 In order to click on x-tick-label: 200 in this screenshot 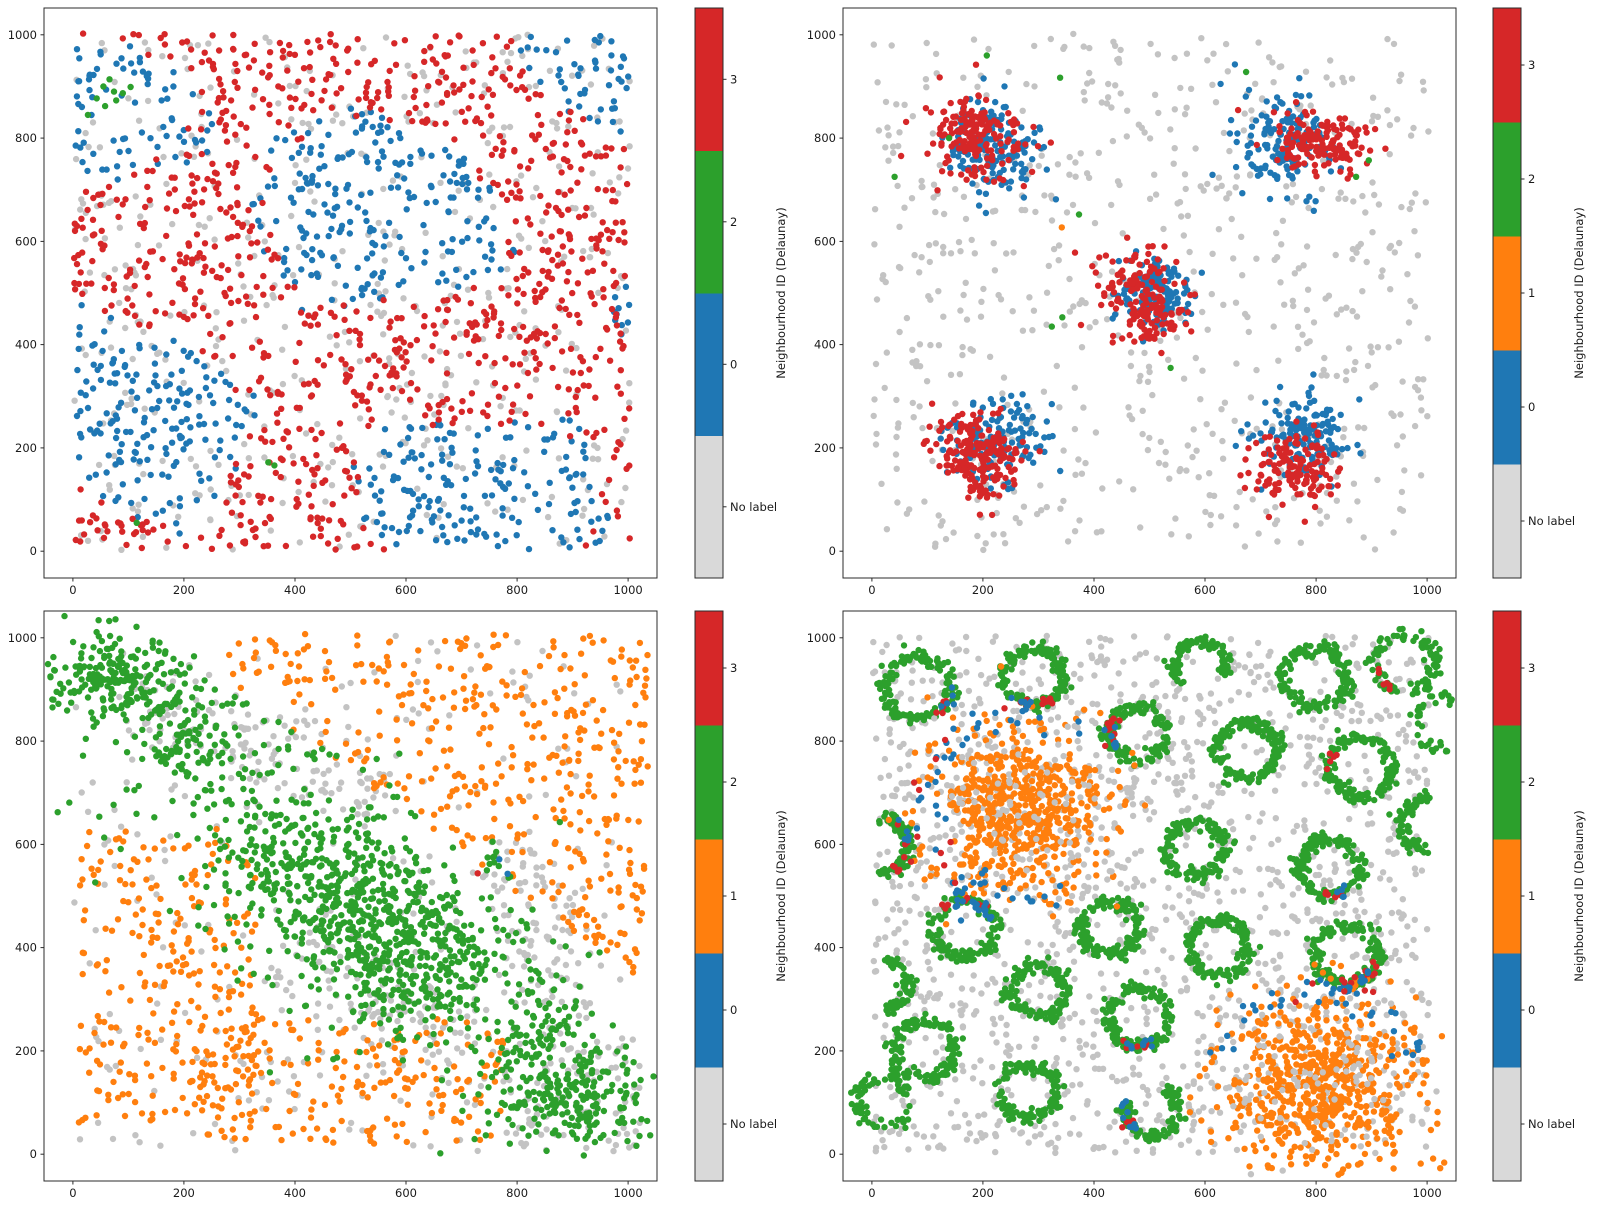, I will do `click(983, 1193)`.